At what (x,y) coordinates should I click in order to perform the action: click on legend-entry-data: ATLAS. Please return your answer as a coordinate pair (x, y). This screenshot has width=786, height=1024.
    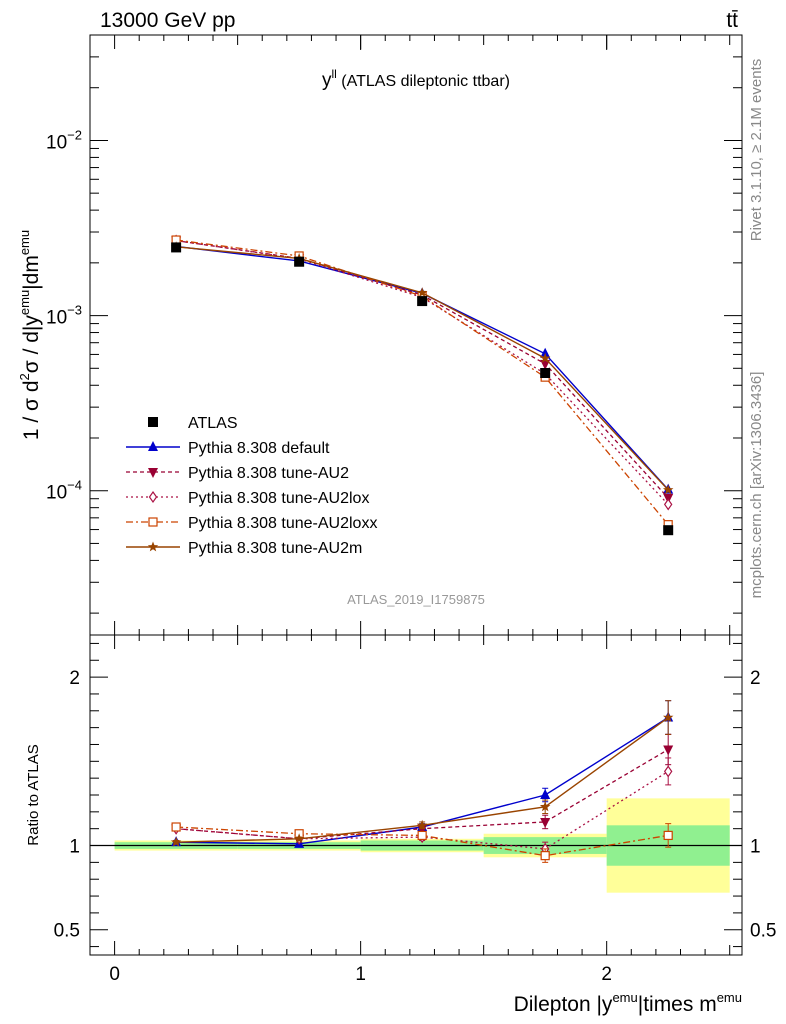
    Looking at the image, I should click on (193, 423).